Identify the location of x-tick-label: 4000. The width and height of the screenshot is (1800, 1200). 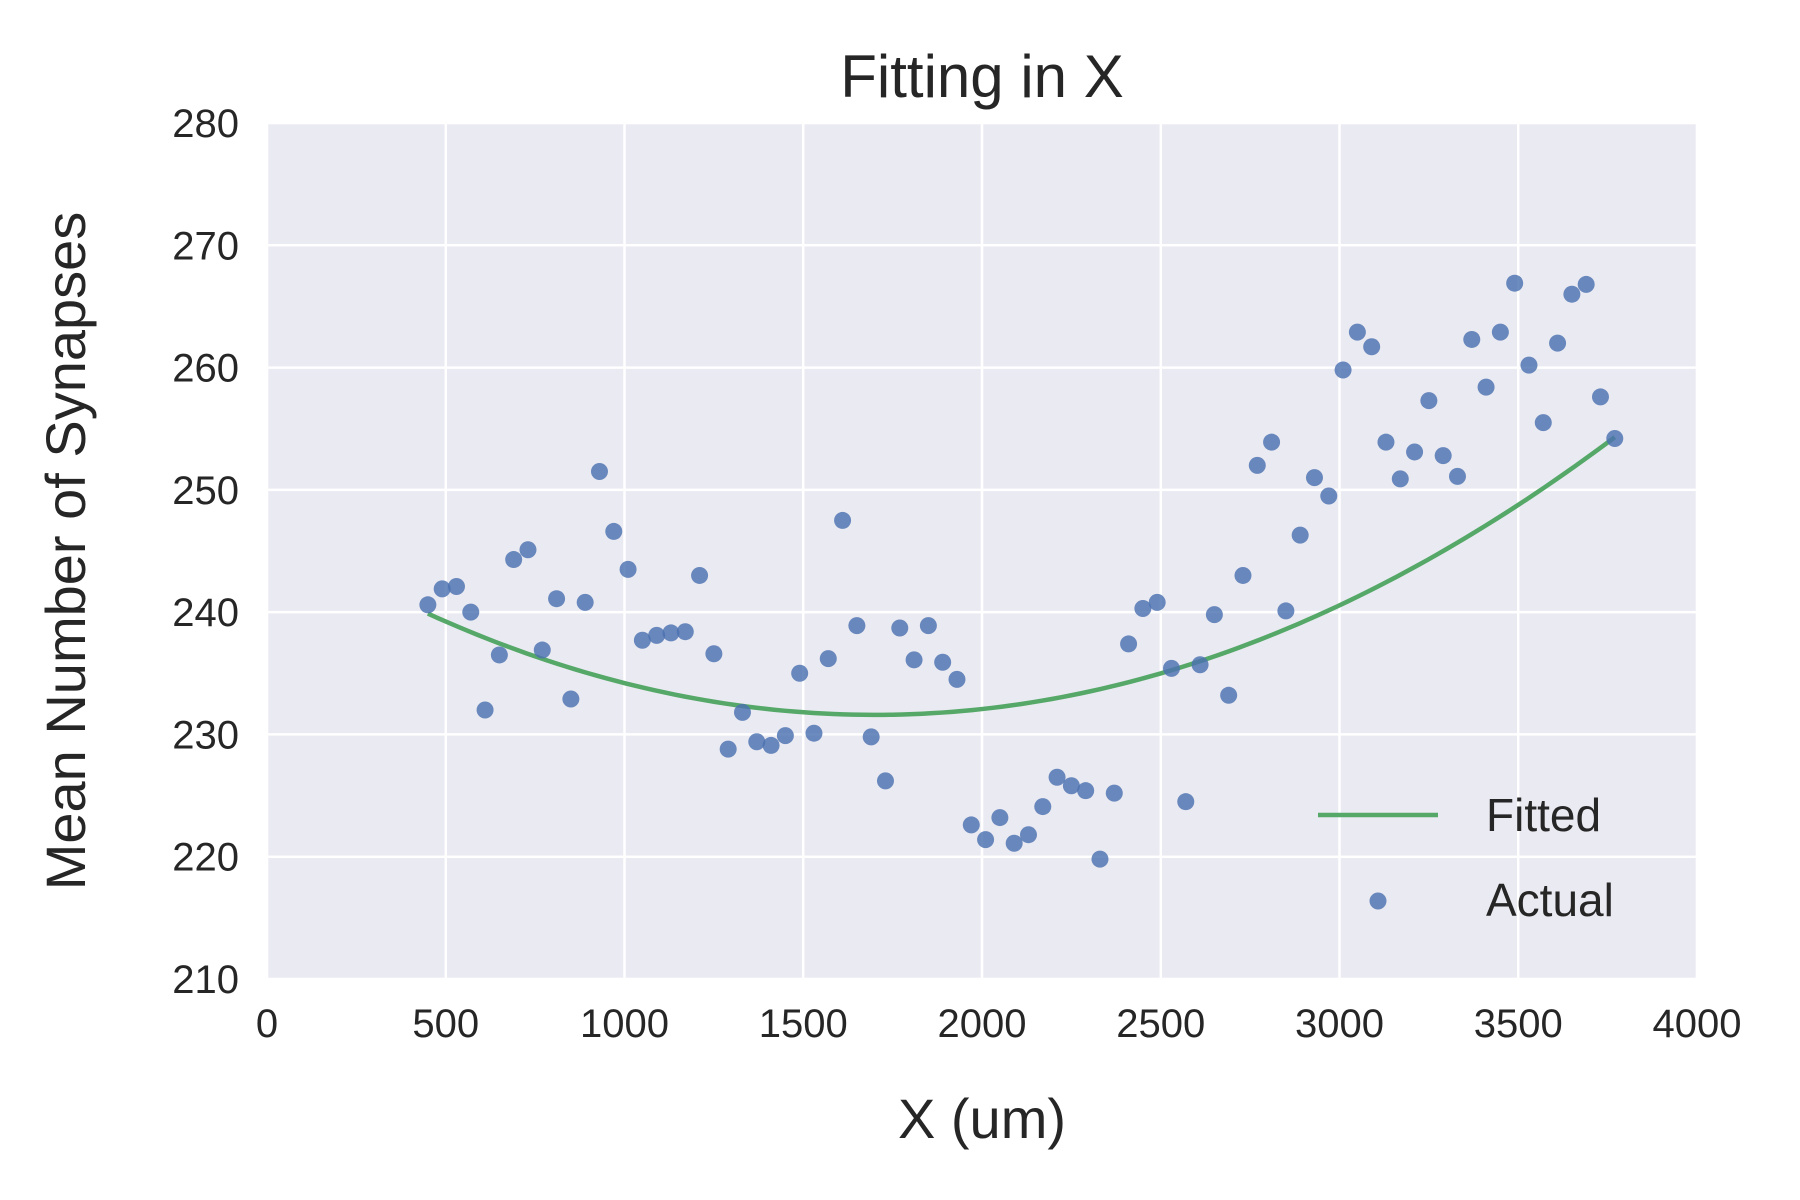
(1697, 1024).